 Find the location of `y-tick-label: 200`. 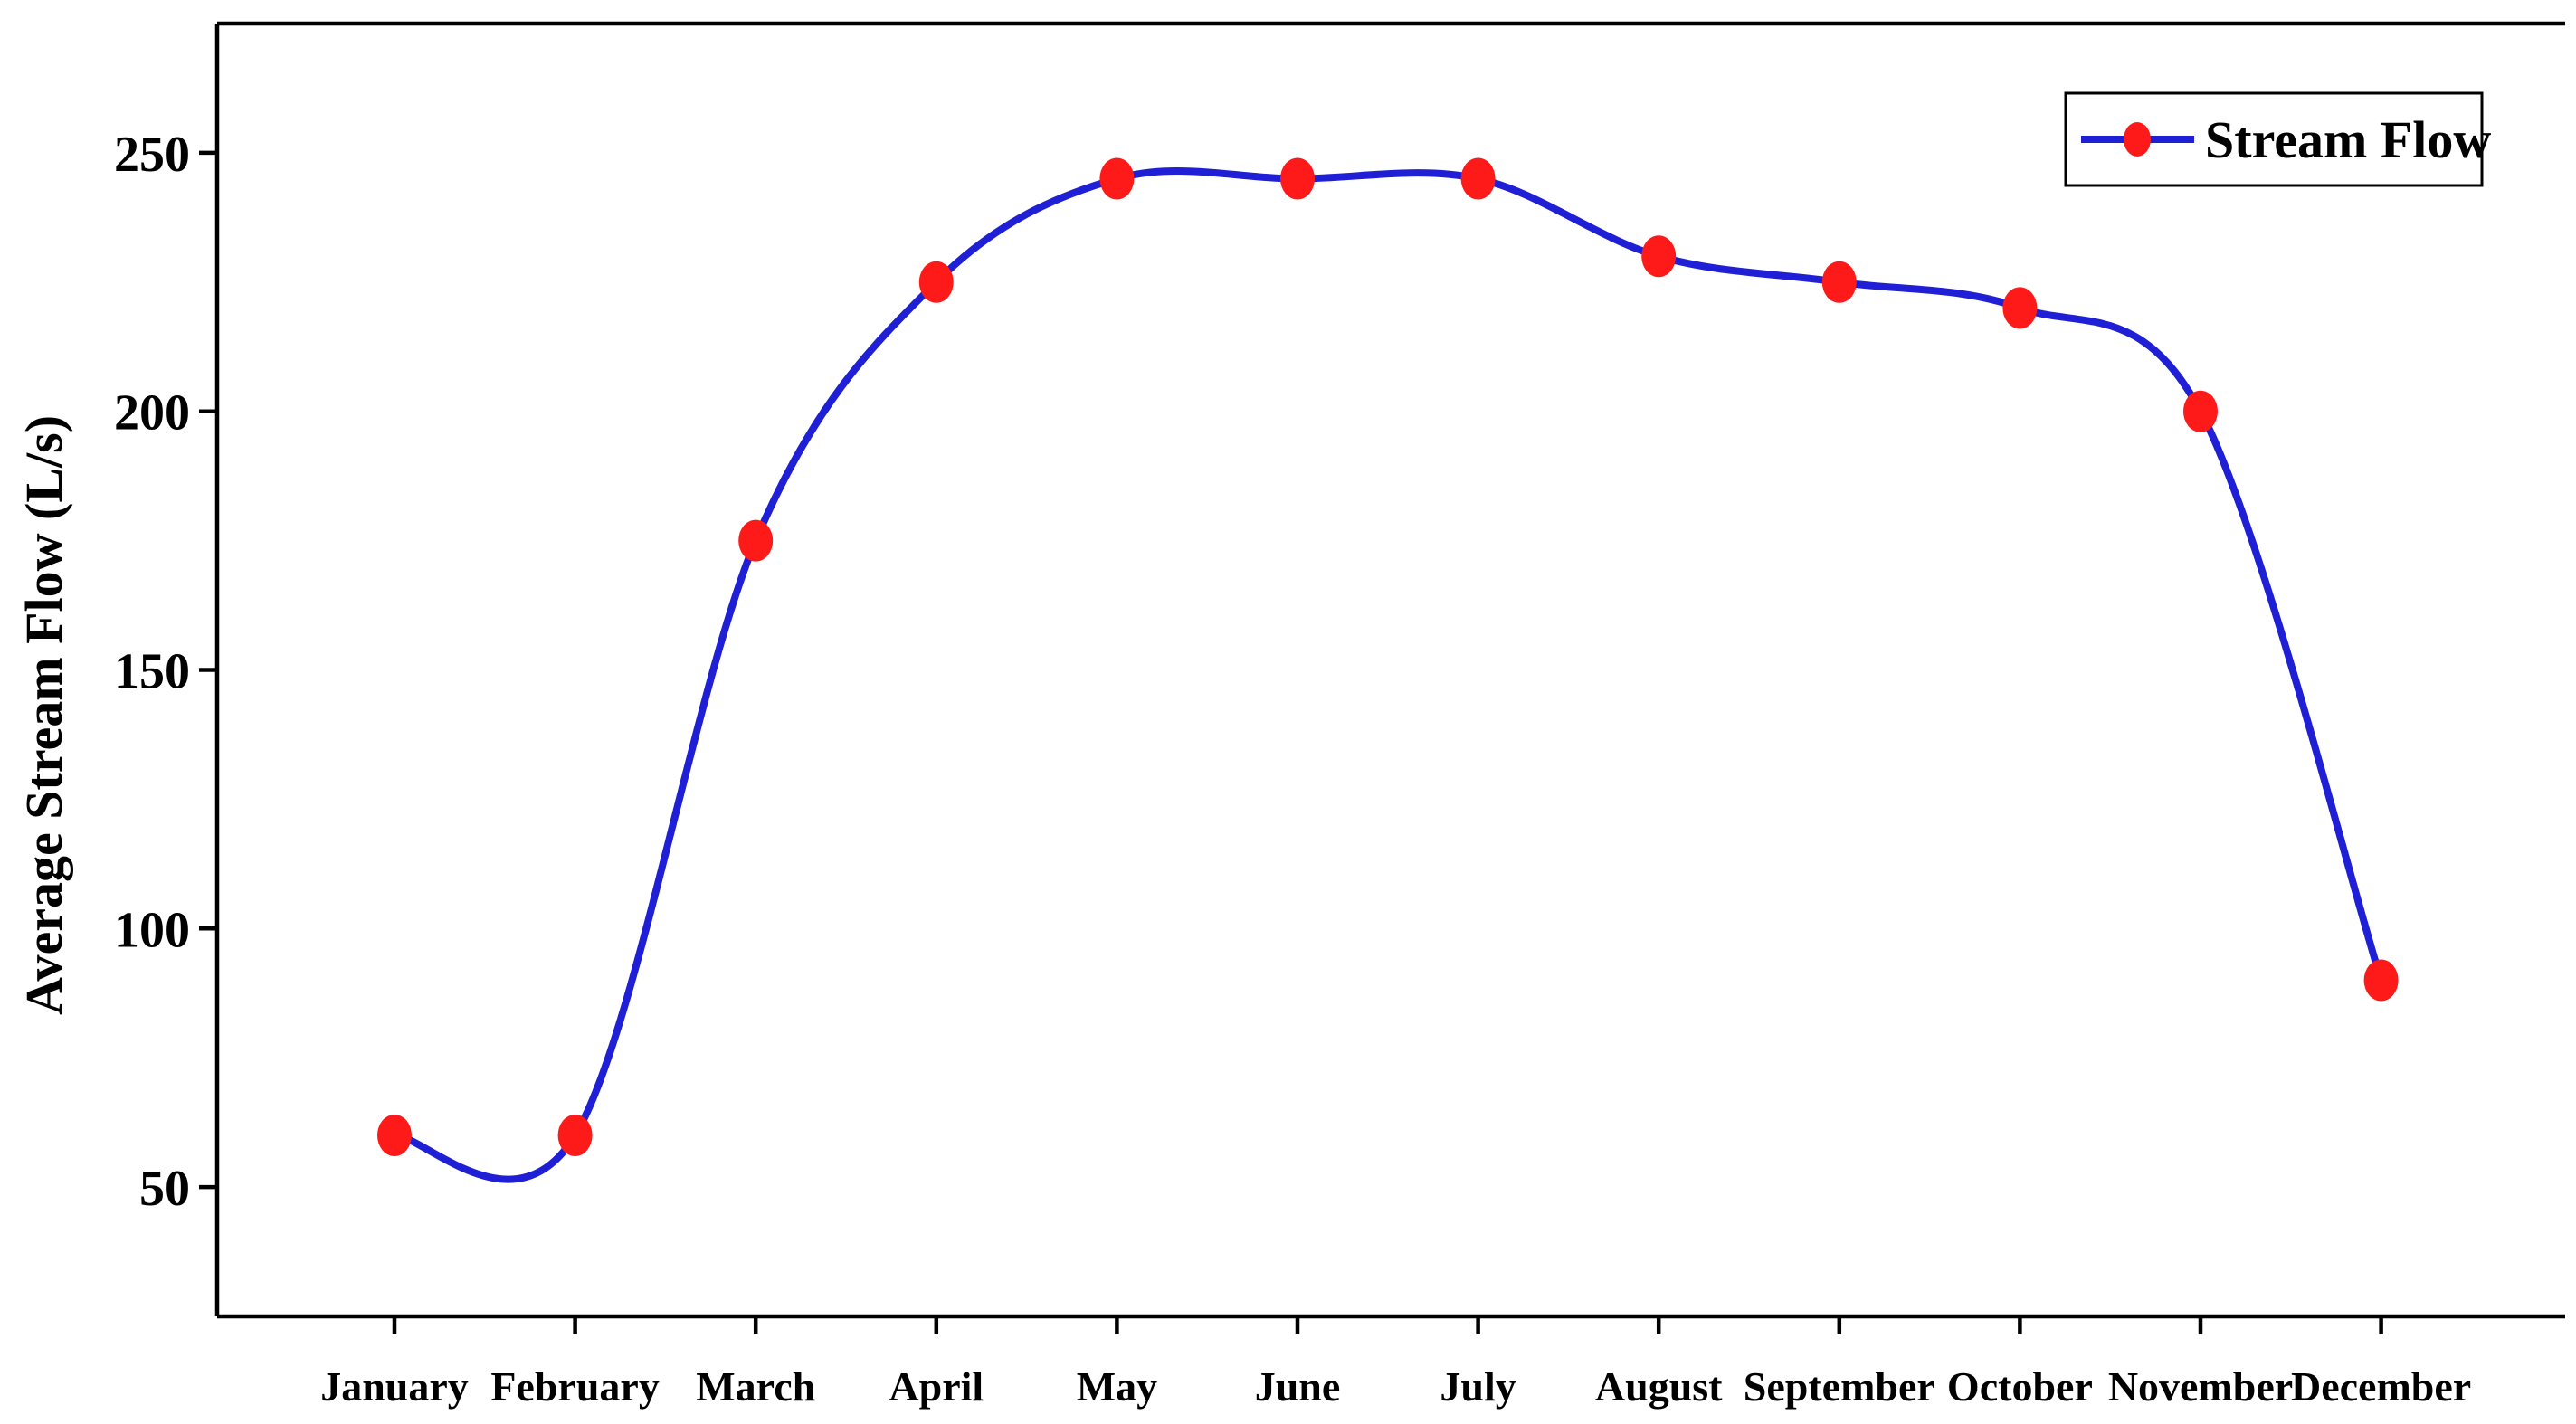

y-tick-label: 200 is located at coordinates (152, 413).